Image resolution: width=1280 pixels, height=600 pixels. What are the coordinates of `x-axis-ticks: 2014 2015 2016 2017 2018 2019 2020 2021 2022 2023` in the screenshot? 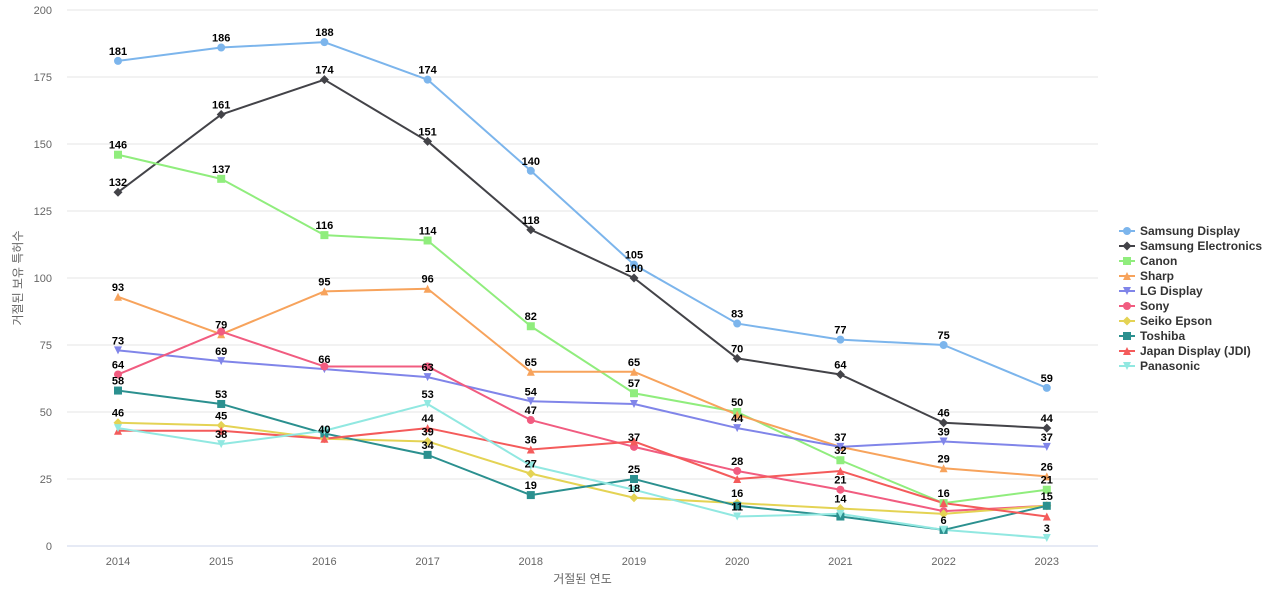 It's located at (582, 562).